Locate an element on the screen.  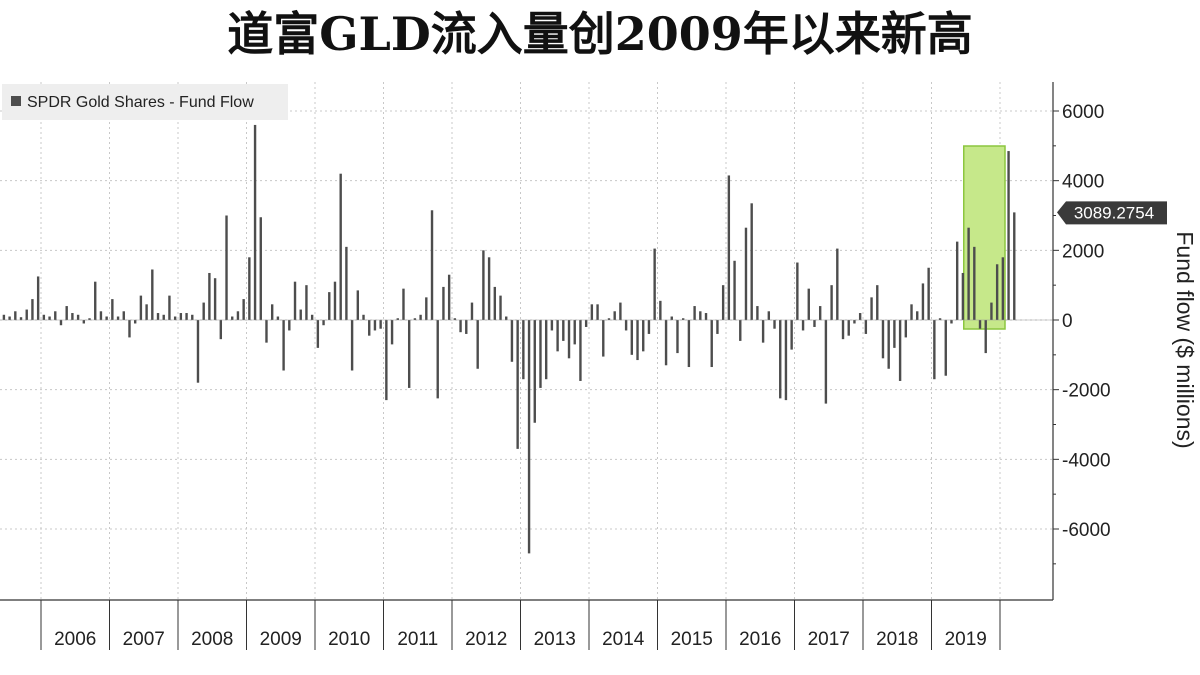
x-tick-label: 2010 is located at coordinates (349, 639).